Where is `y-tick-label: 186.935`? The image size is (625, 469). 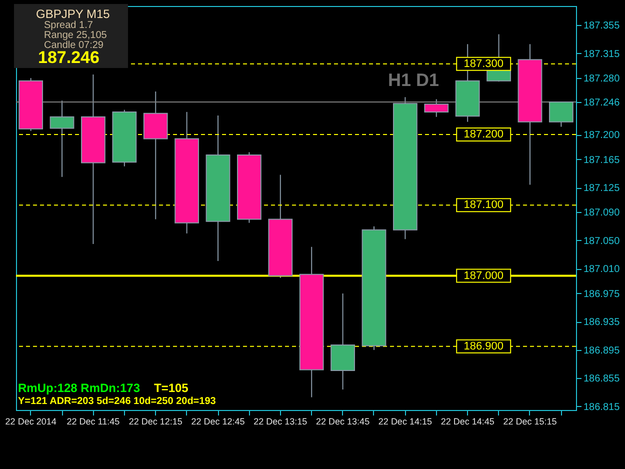 y-tick-label: 186.935 is located at coordinates (602, 322).